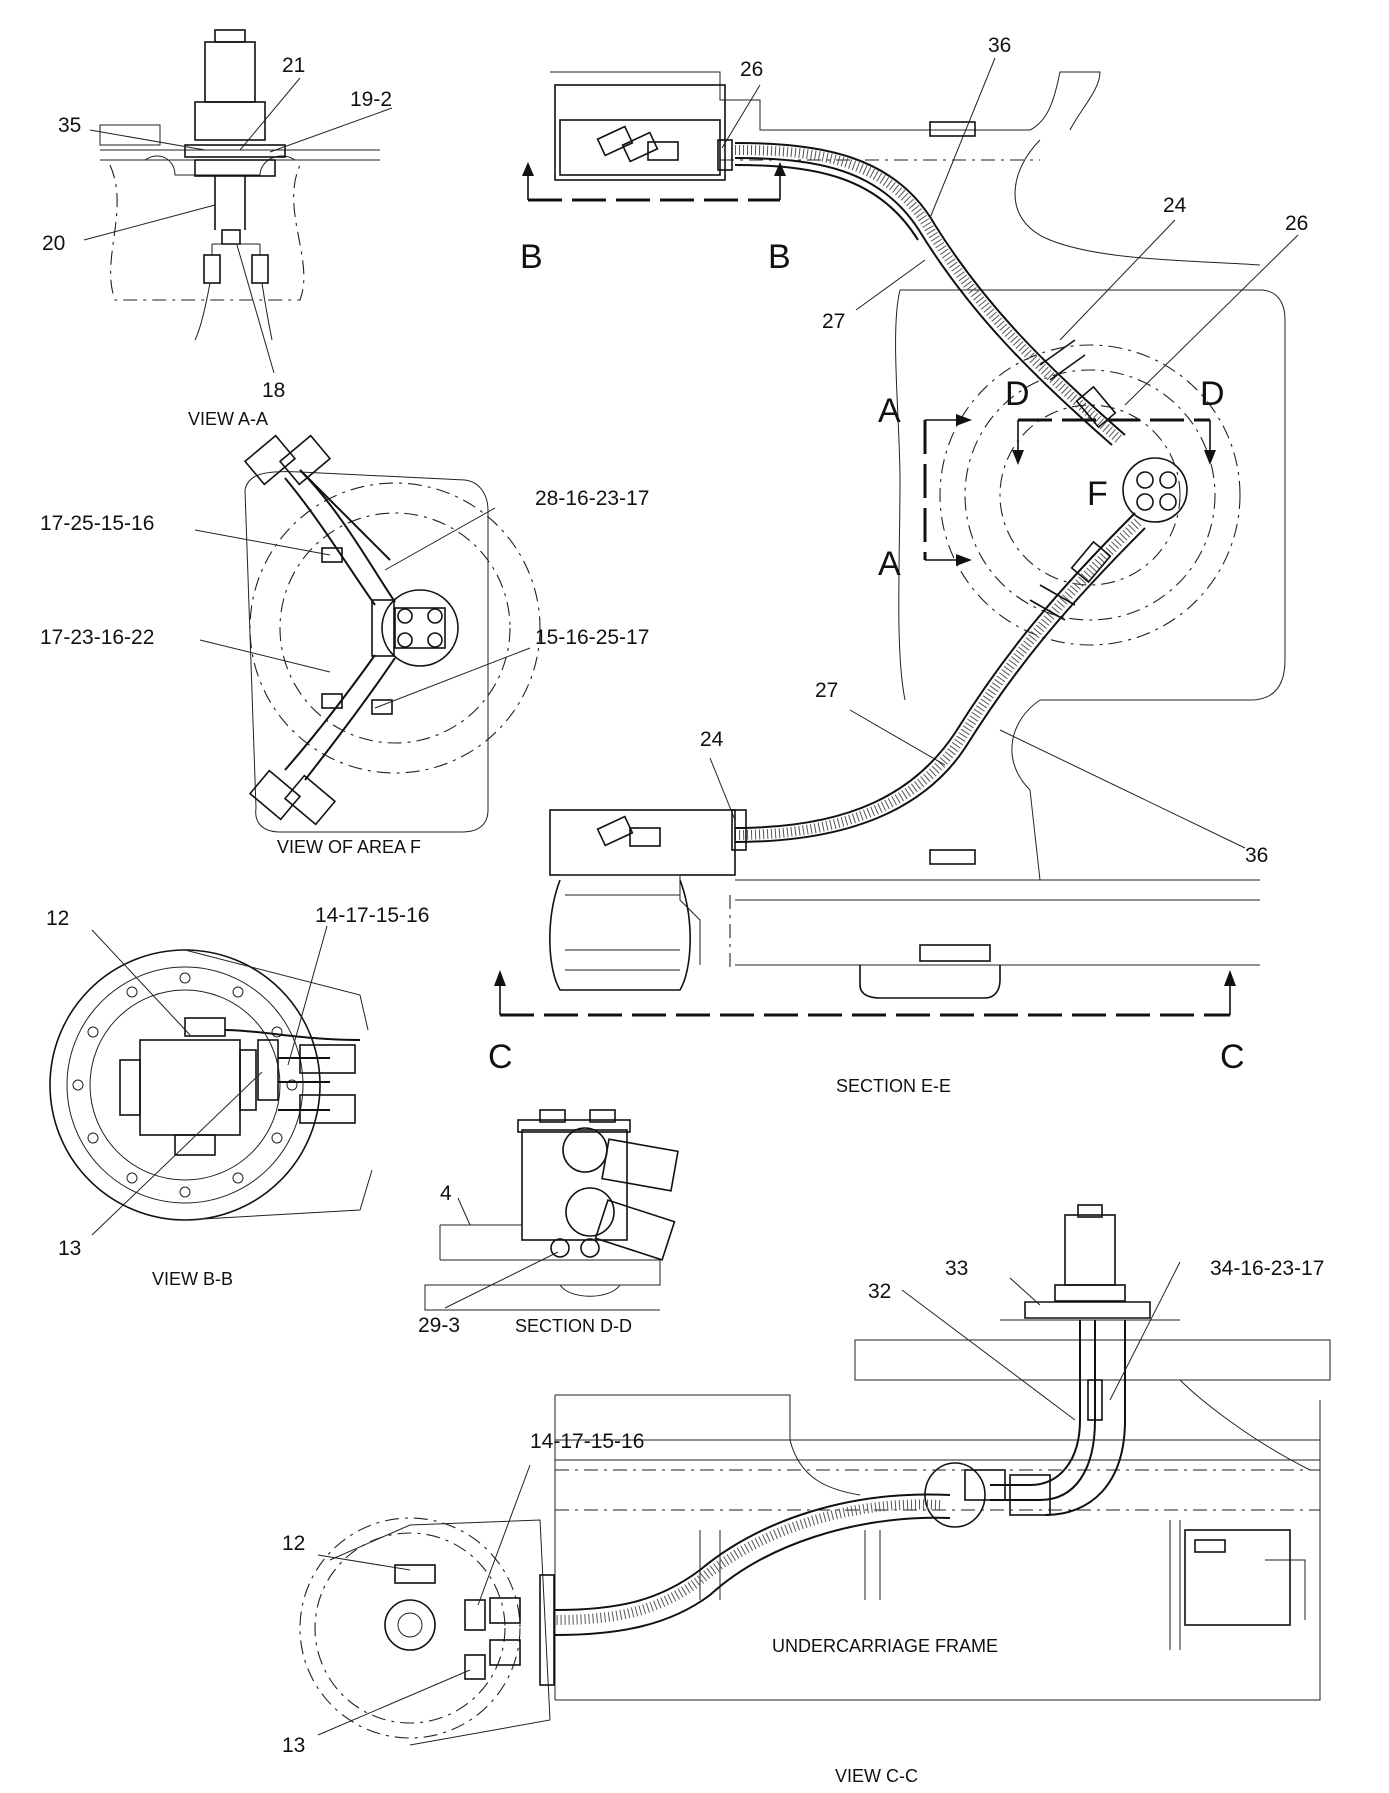 The height and width of the screenshot is (1793, 1389). What do you see at coordinates (999, 45) in the screenshot?
I see `callout-36-top: 36` at bounding box center [999, 45].